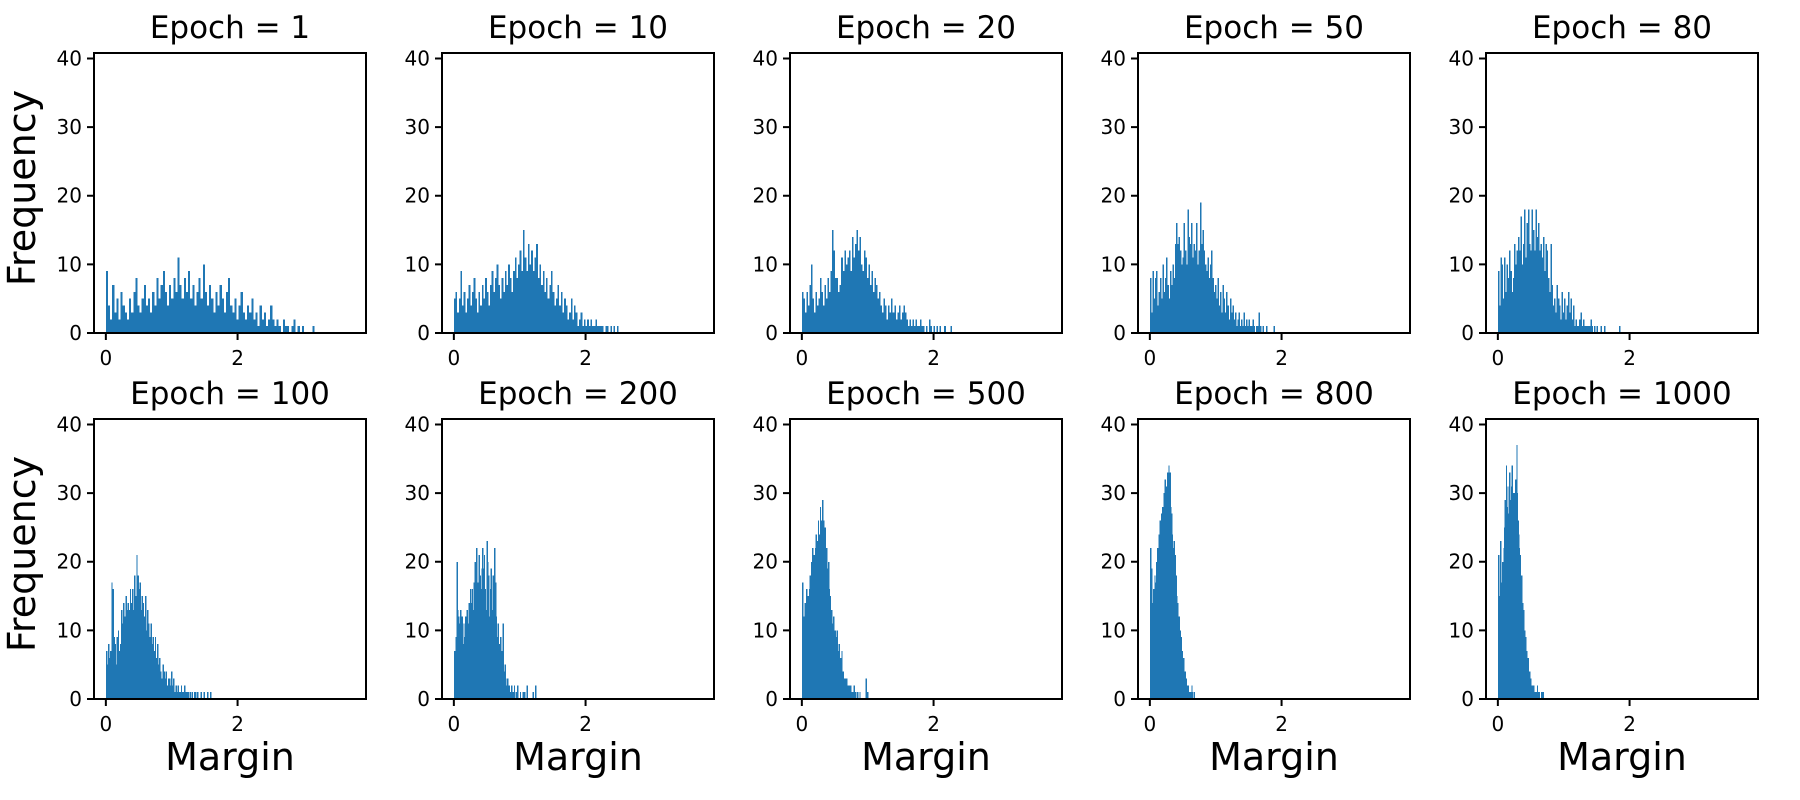  Describe the element at coordinates (218, 575) in the screenshot. I see `subplot-epoch-100: Epoch = 100 0 10 20 30 40 0 2 Margin` at that location.